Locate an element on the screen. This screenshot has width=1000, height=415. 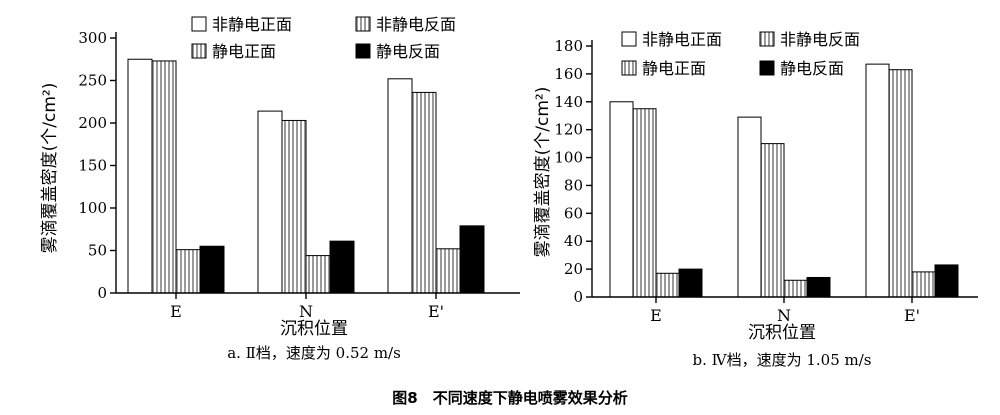
y-tick-label: 50 is located at coordinates (97, 251).